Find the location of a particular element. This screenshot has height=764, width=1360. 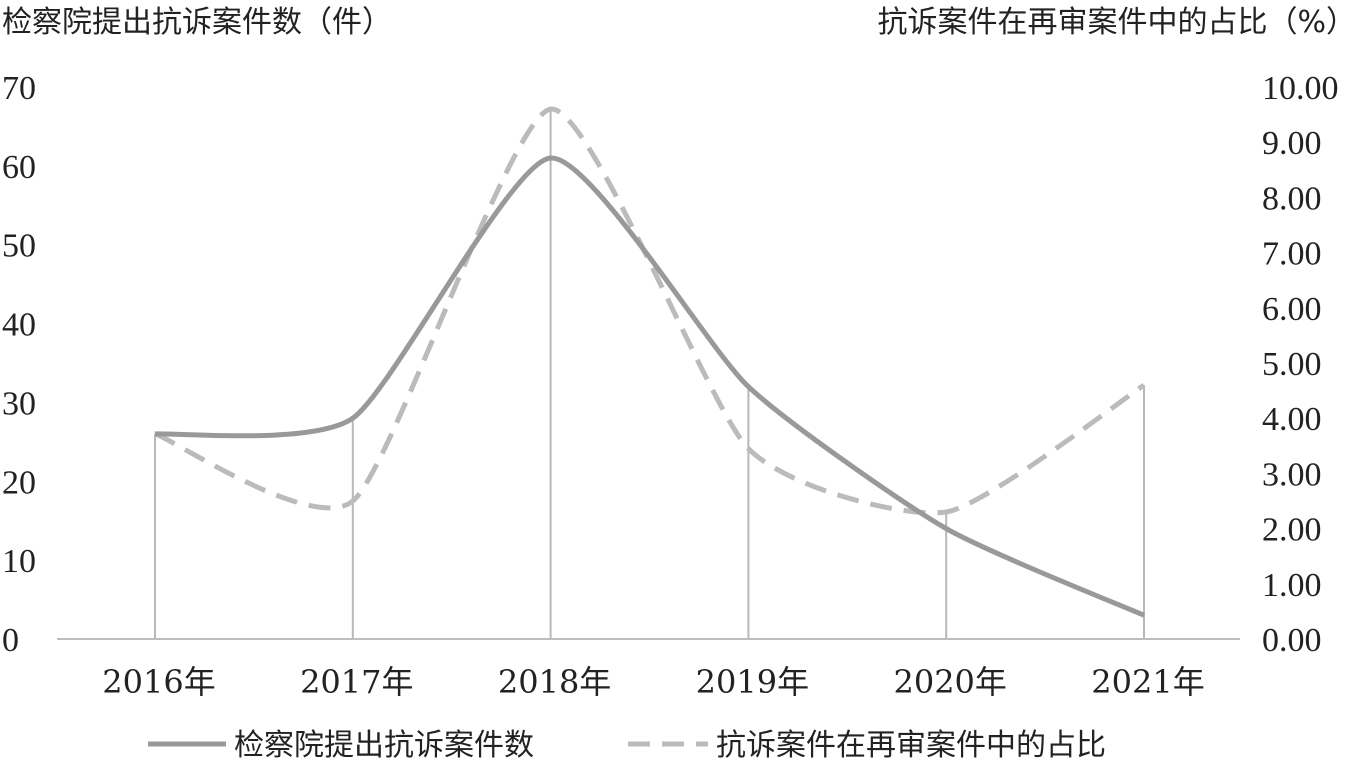

left-tick-label: 40 is located at coordinates (19, 325).